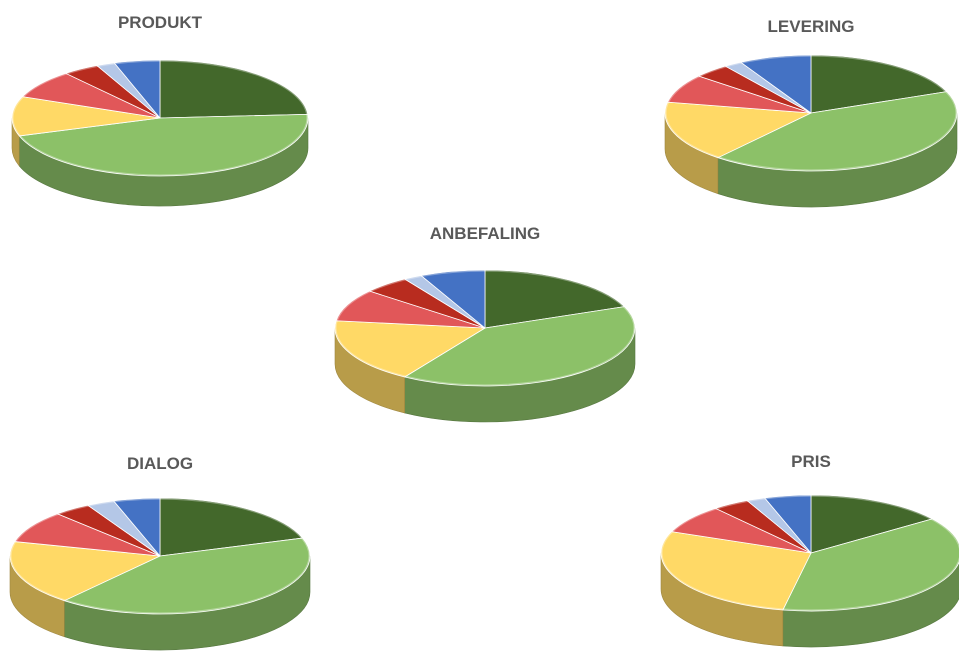 The width and height of the screenshot is (959, 668). Describe the element at coordinates (811, 461) in the screenshot. I see `chart-title-pris: PRIS` at that location.